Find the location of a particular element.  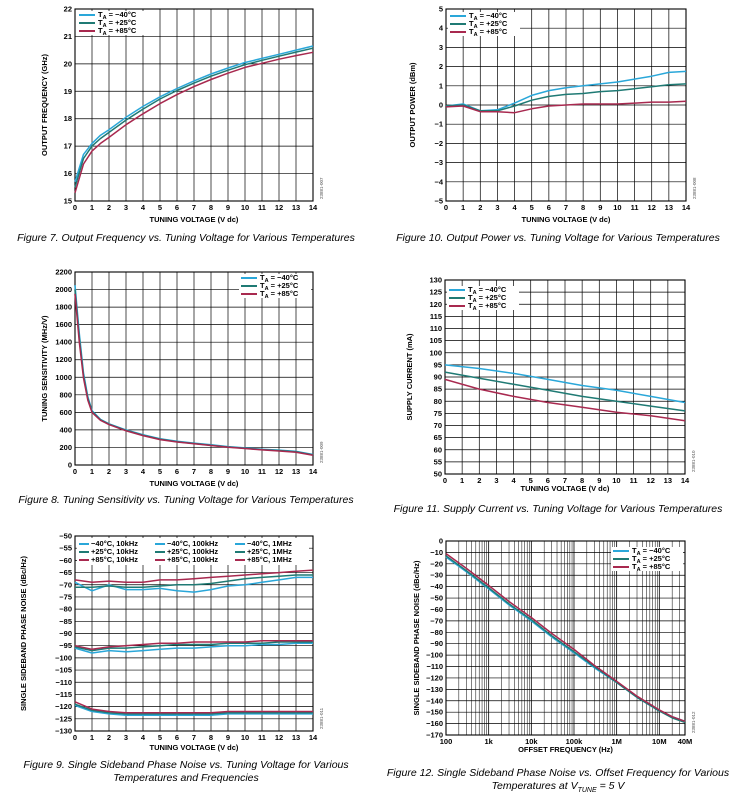

y-tick-label: −65 is located at coordinates (65, 572).